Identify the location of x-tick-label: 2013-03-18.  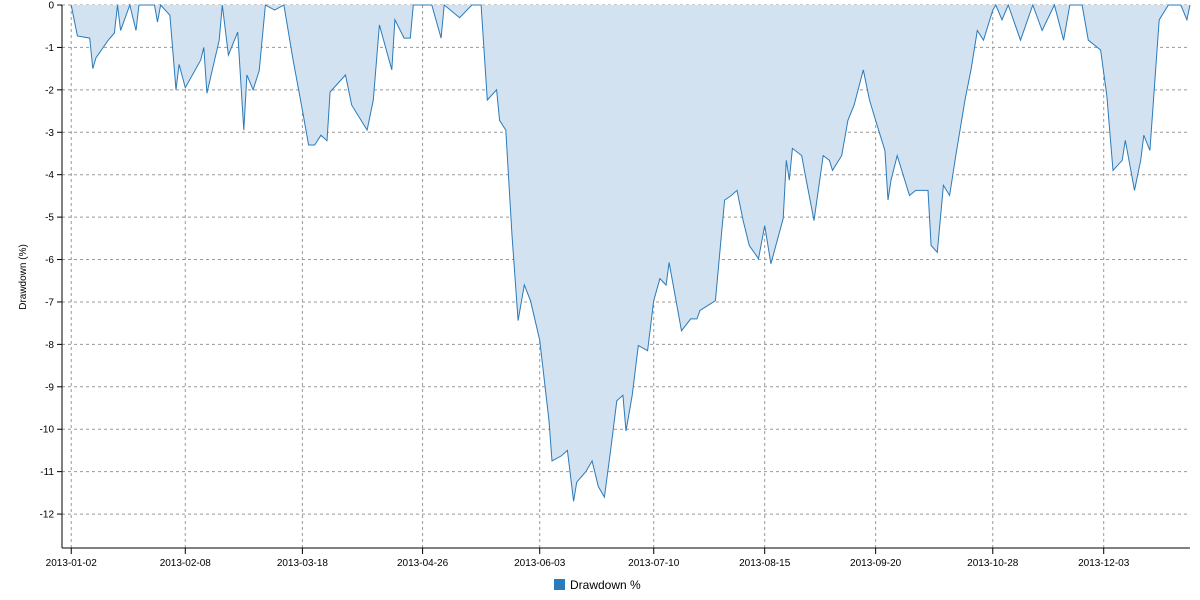
(303, 563).